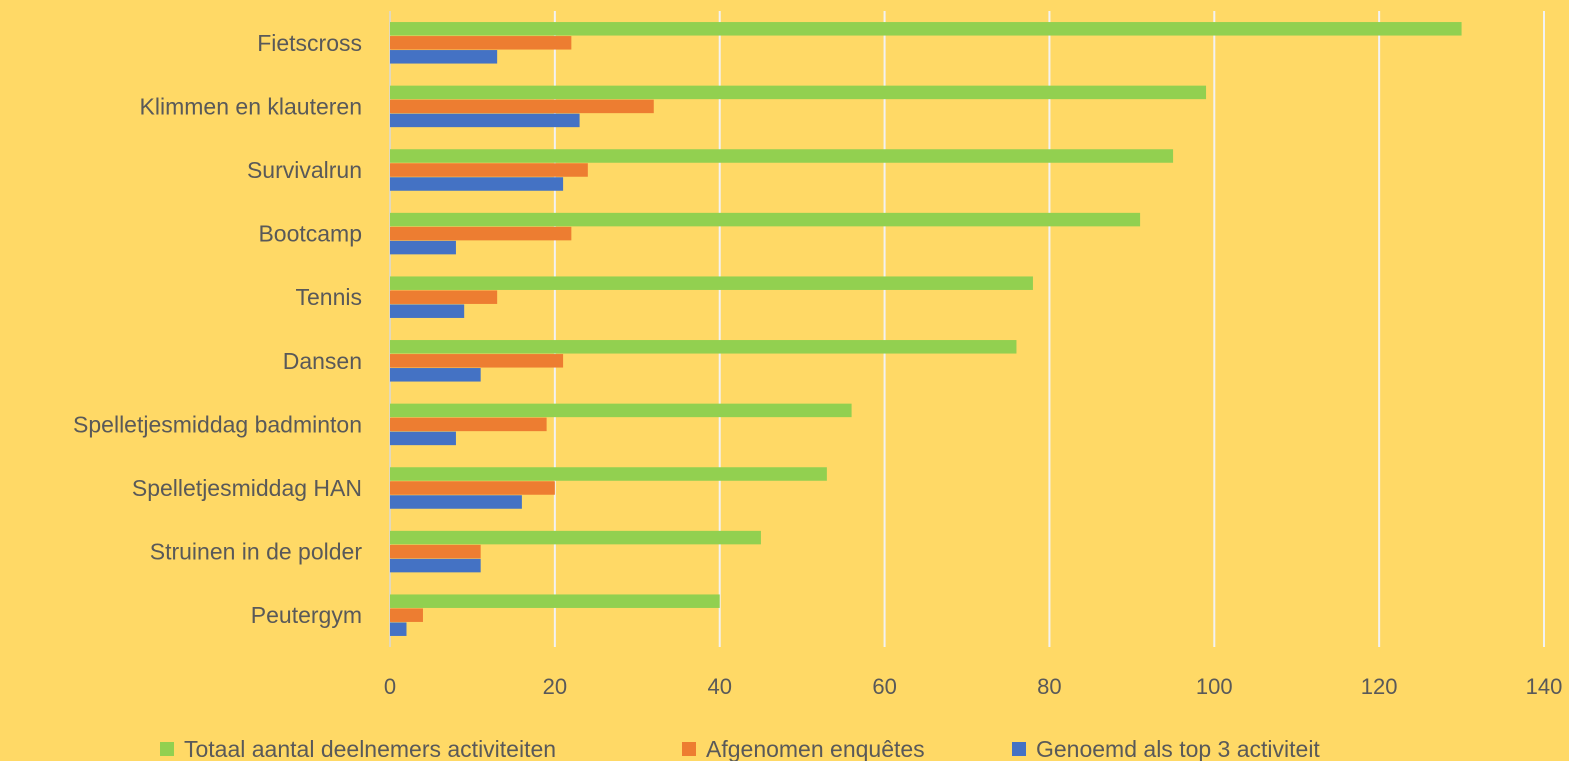 This screenshot has width=1569, height=761. What do you see at coordinates (329, 297) in the screenshot?
I see `category-label: Tennis` at bounding box center [329, 297].